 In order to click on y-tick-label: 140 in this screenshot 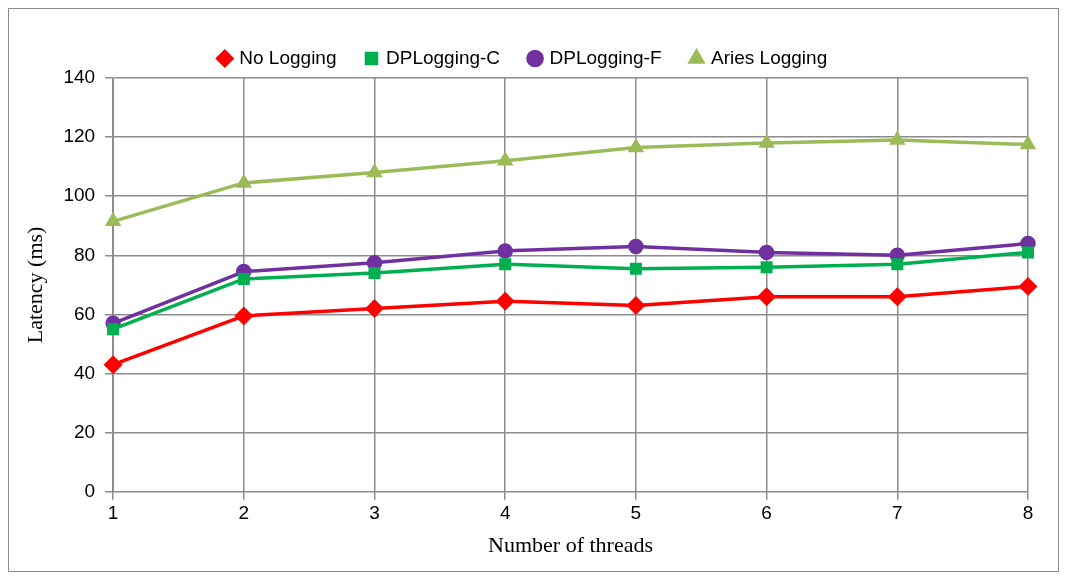, I will do `click(79, 77)`.